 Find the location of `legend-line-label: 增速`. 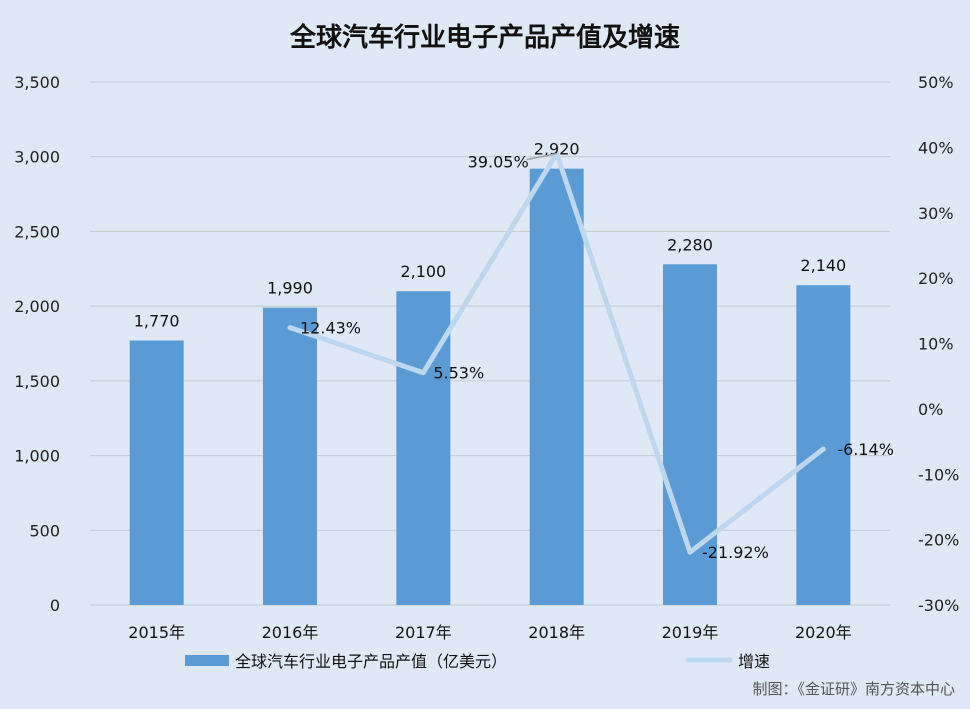

legend-line-label: 增速 is located at coordinates (754, 661).